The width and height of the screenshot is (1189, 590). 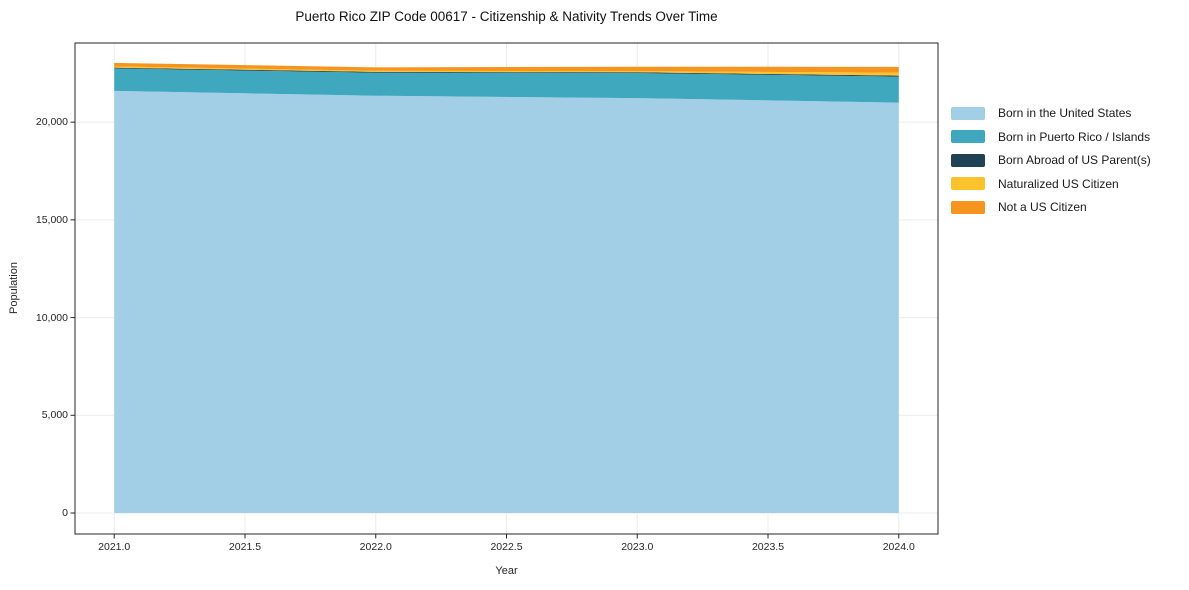 I want to click on x-tick-label: 2024.0, so click(x=898, y=547).